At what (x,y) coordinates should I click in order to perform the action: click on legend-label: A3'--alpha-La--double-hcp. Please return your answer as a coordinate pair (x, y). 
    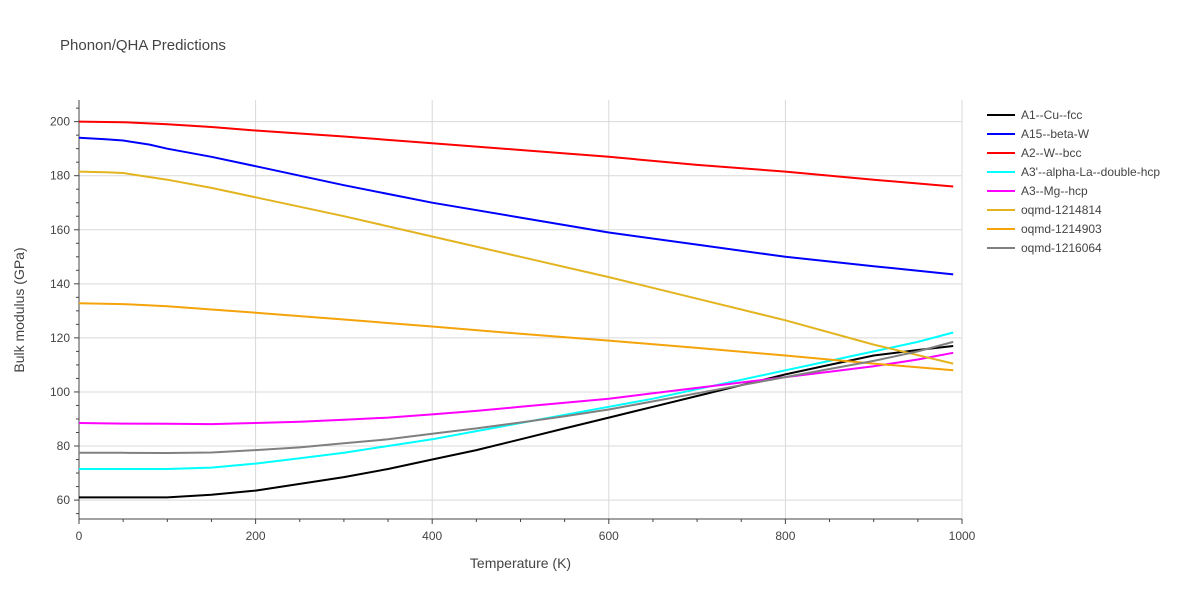
    Looking at the image, I should click on (1090, 172).